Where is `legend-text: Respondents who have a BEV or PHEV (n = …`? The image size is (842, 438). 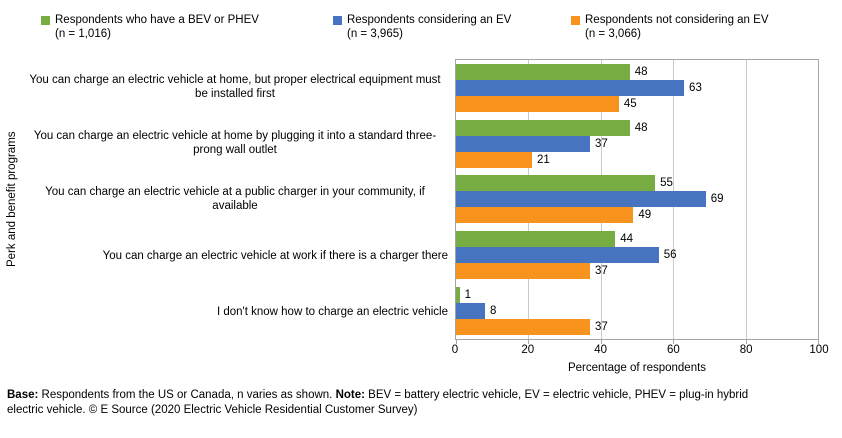 legend-text: Respondents who have a BEV or PHEV (n = … is located at coordinates (157, 27).